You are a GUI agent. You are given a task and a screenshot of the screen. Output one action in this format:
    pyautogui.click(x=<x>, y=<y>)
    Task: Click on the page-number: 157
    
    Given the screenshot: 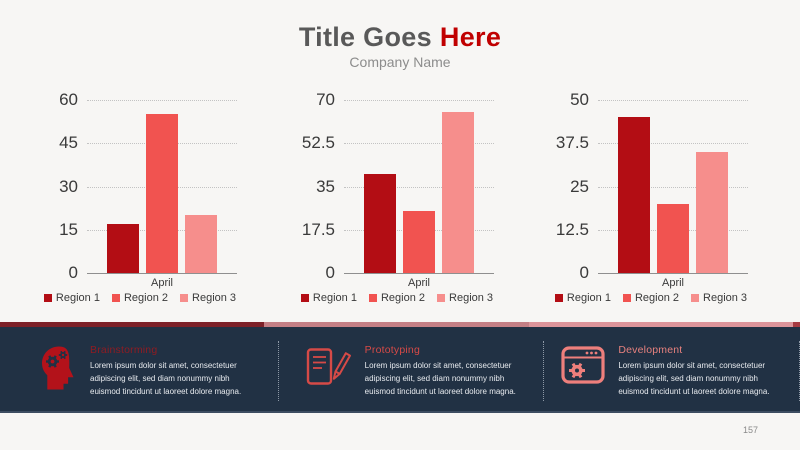 What is the action you would take?
    pyautogui.click(x=750, y=430)
    